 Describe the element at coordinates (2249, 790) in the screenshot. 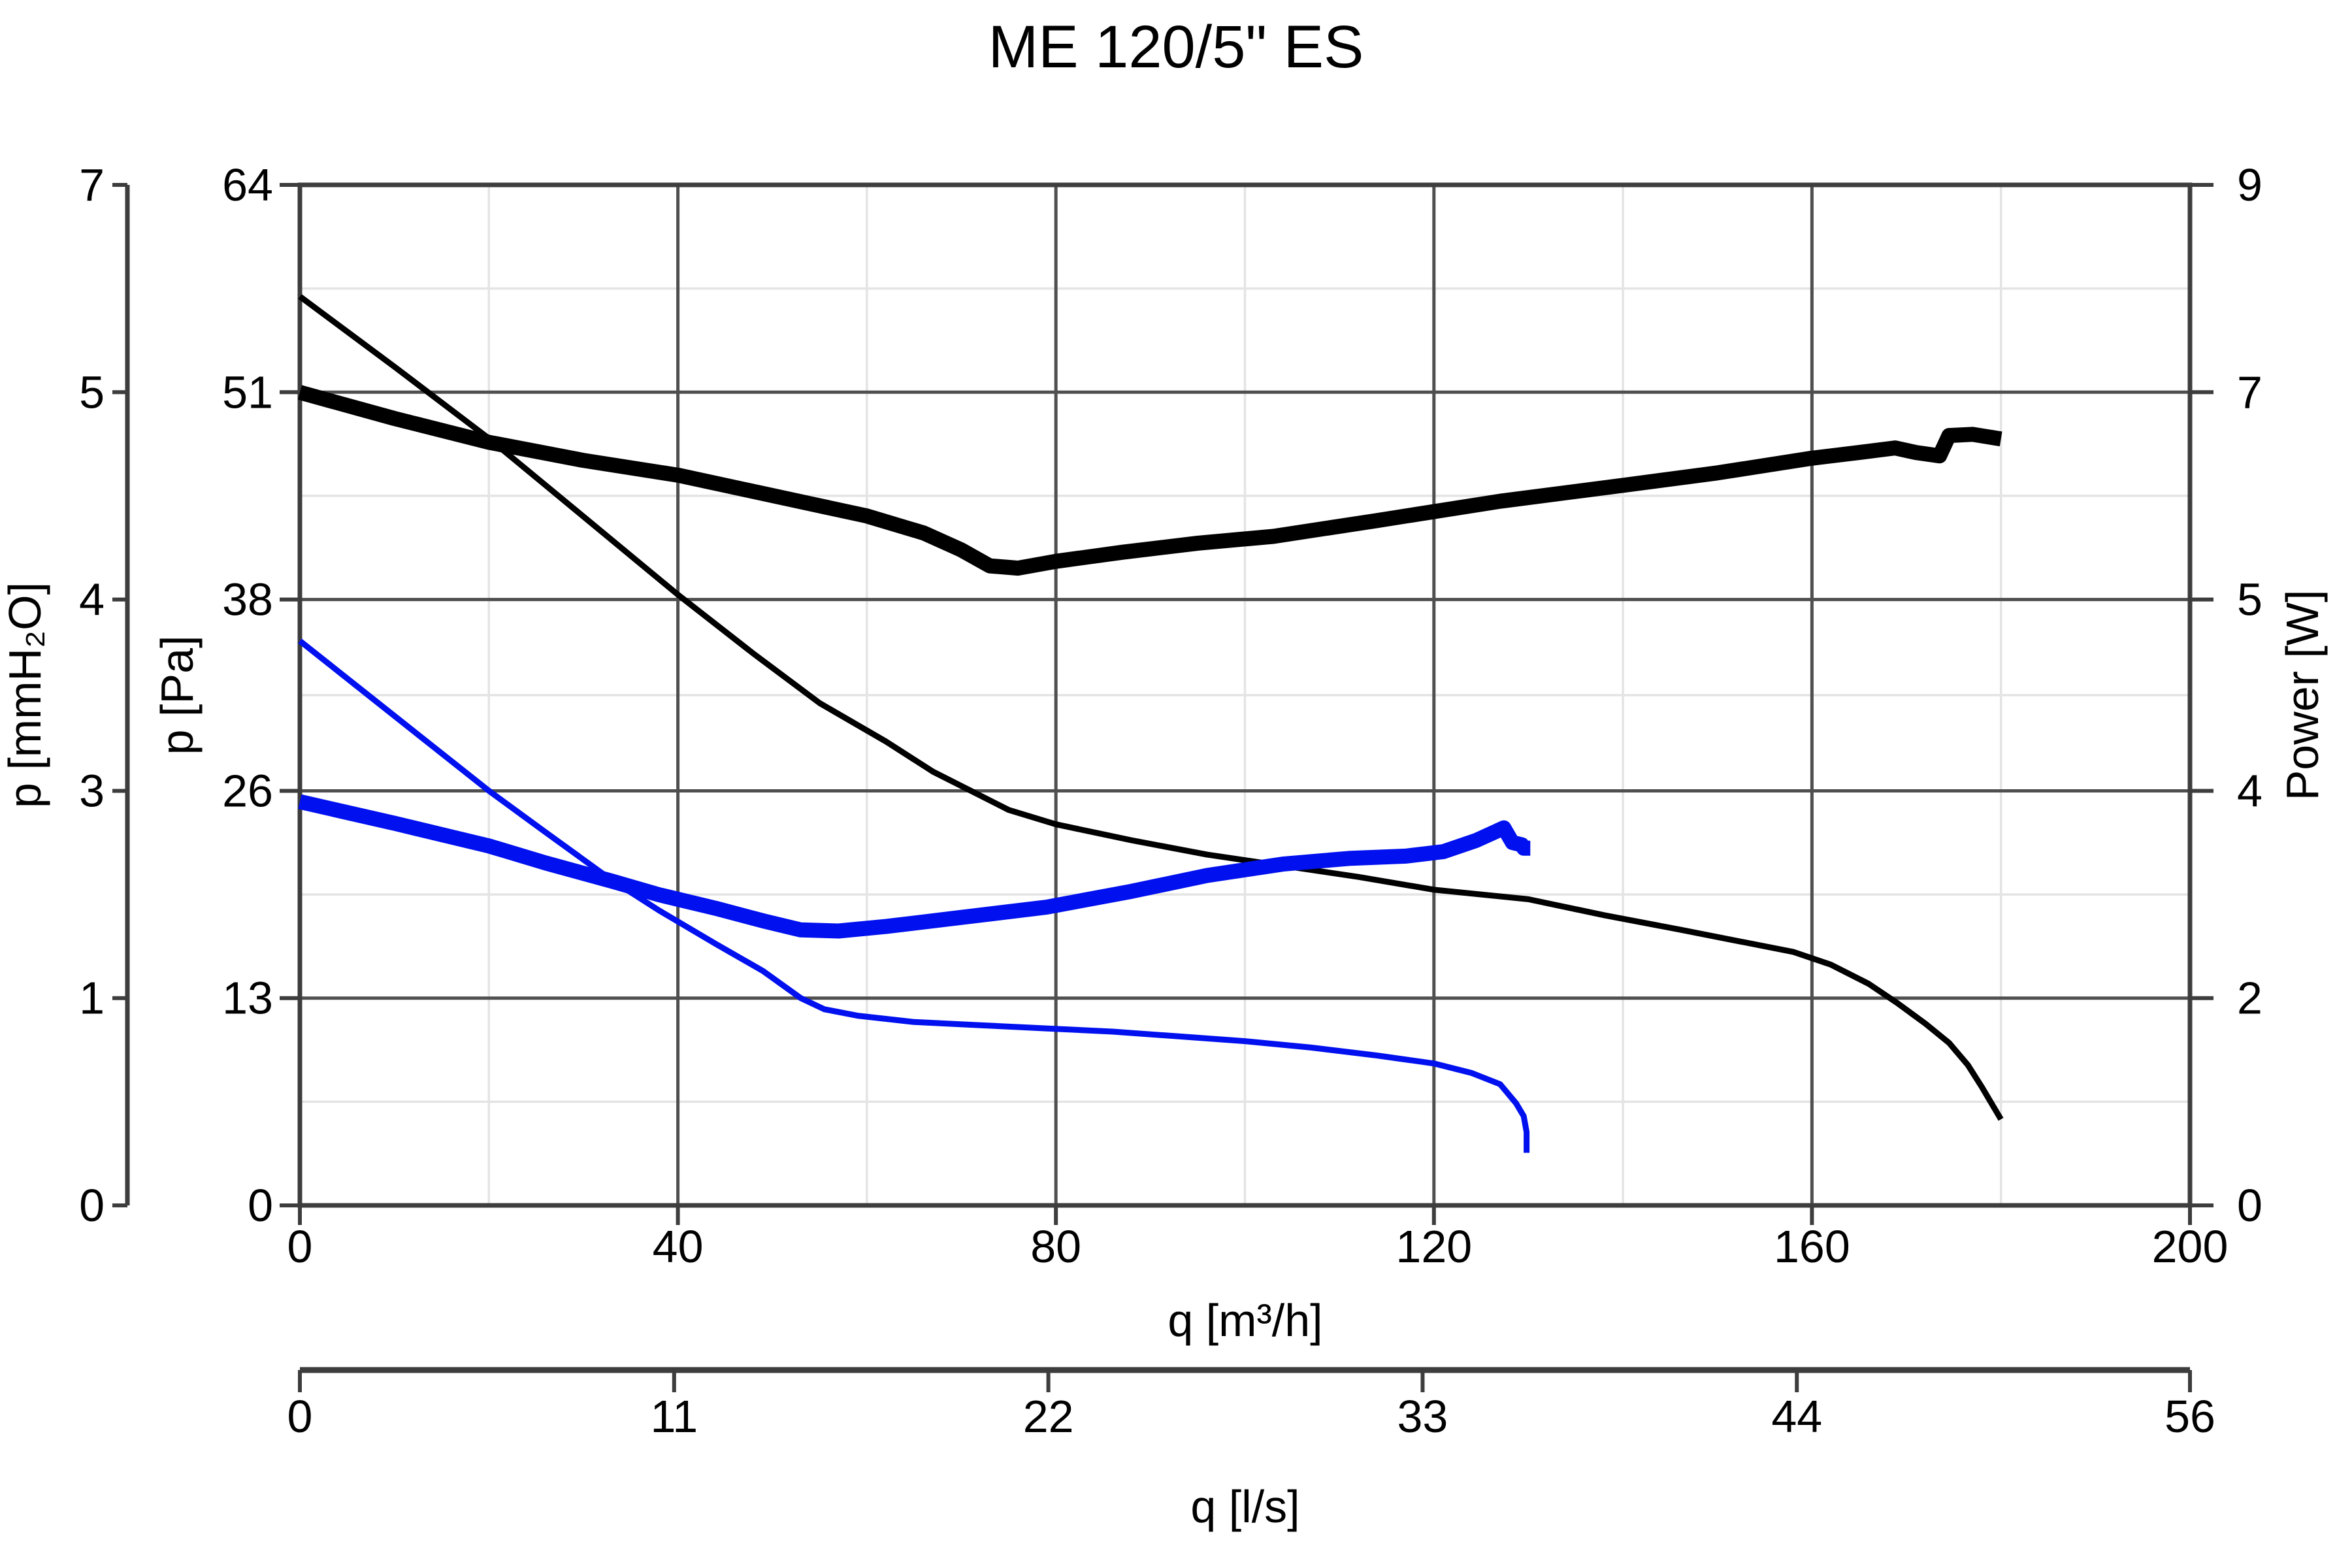

I see `power-tick-label: 4` at that location.